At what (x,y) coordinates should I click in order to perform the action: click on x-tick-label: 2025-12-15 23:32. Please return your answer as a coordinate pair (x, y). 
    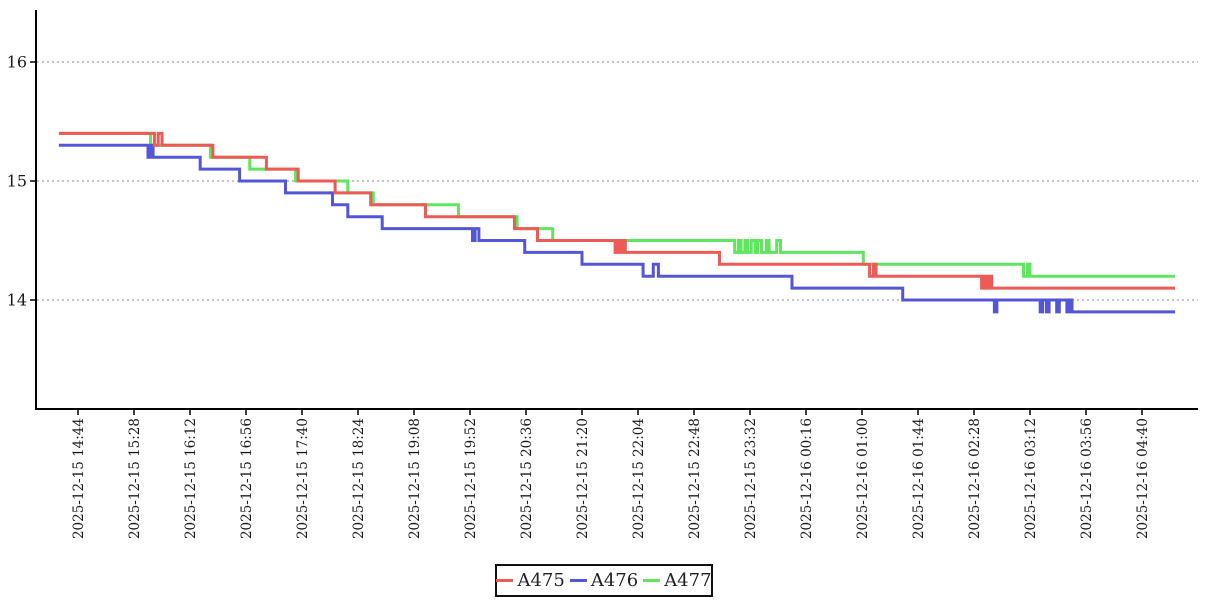
    Looking at the image, I should click on (751, 478).